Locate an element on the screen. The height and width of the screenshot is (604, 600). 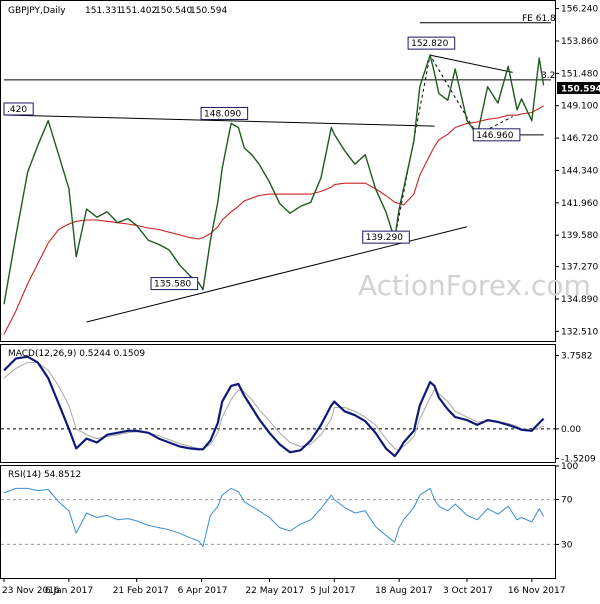
current-price-tag is located at coordinates (578, 88).